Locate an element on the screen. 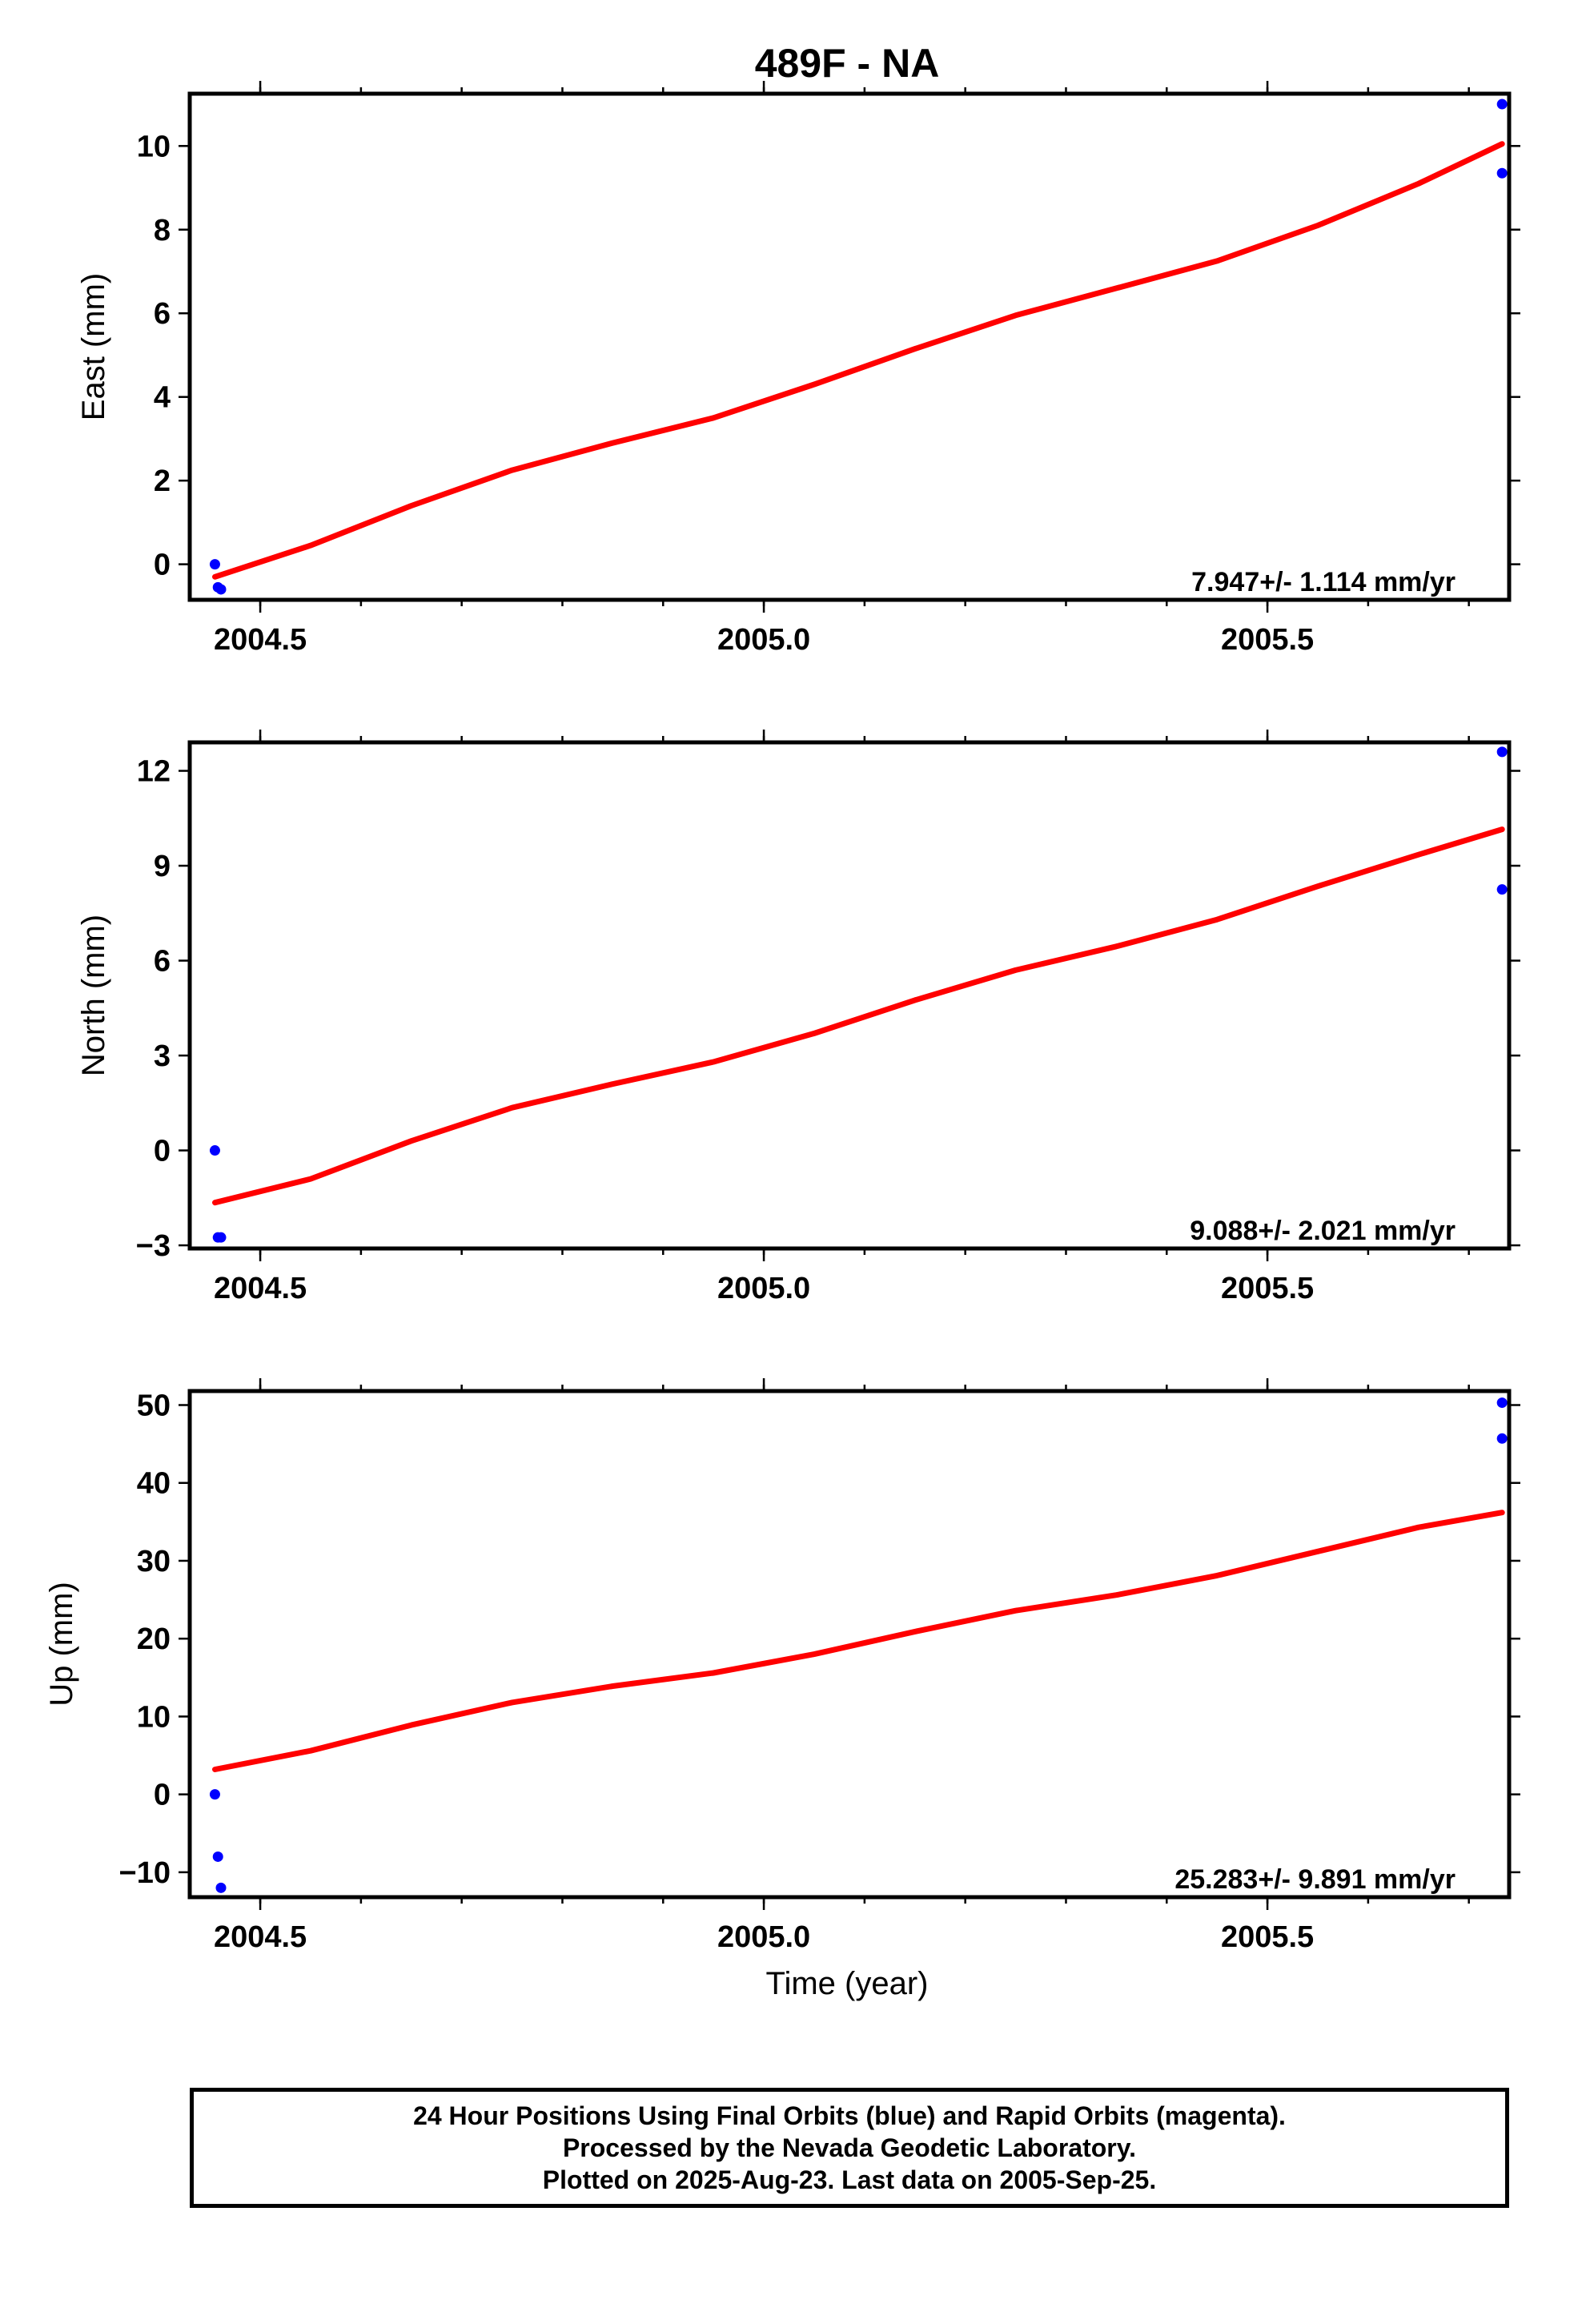  up-axis-label: Up (mm) is located at coordinates (62, 1644).